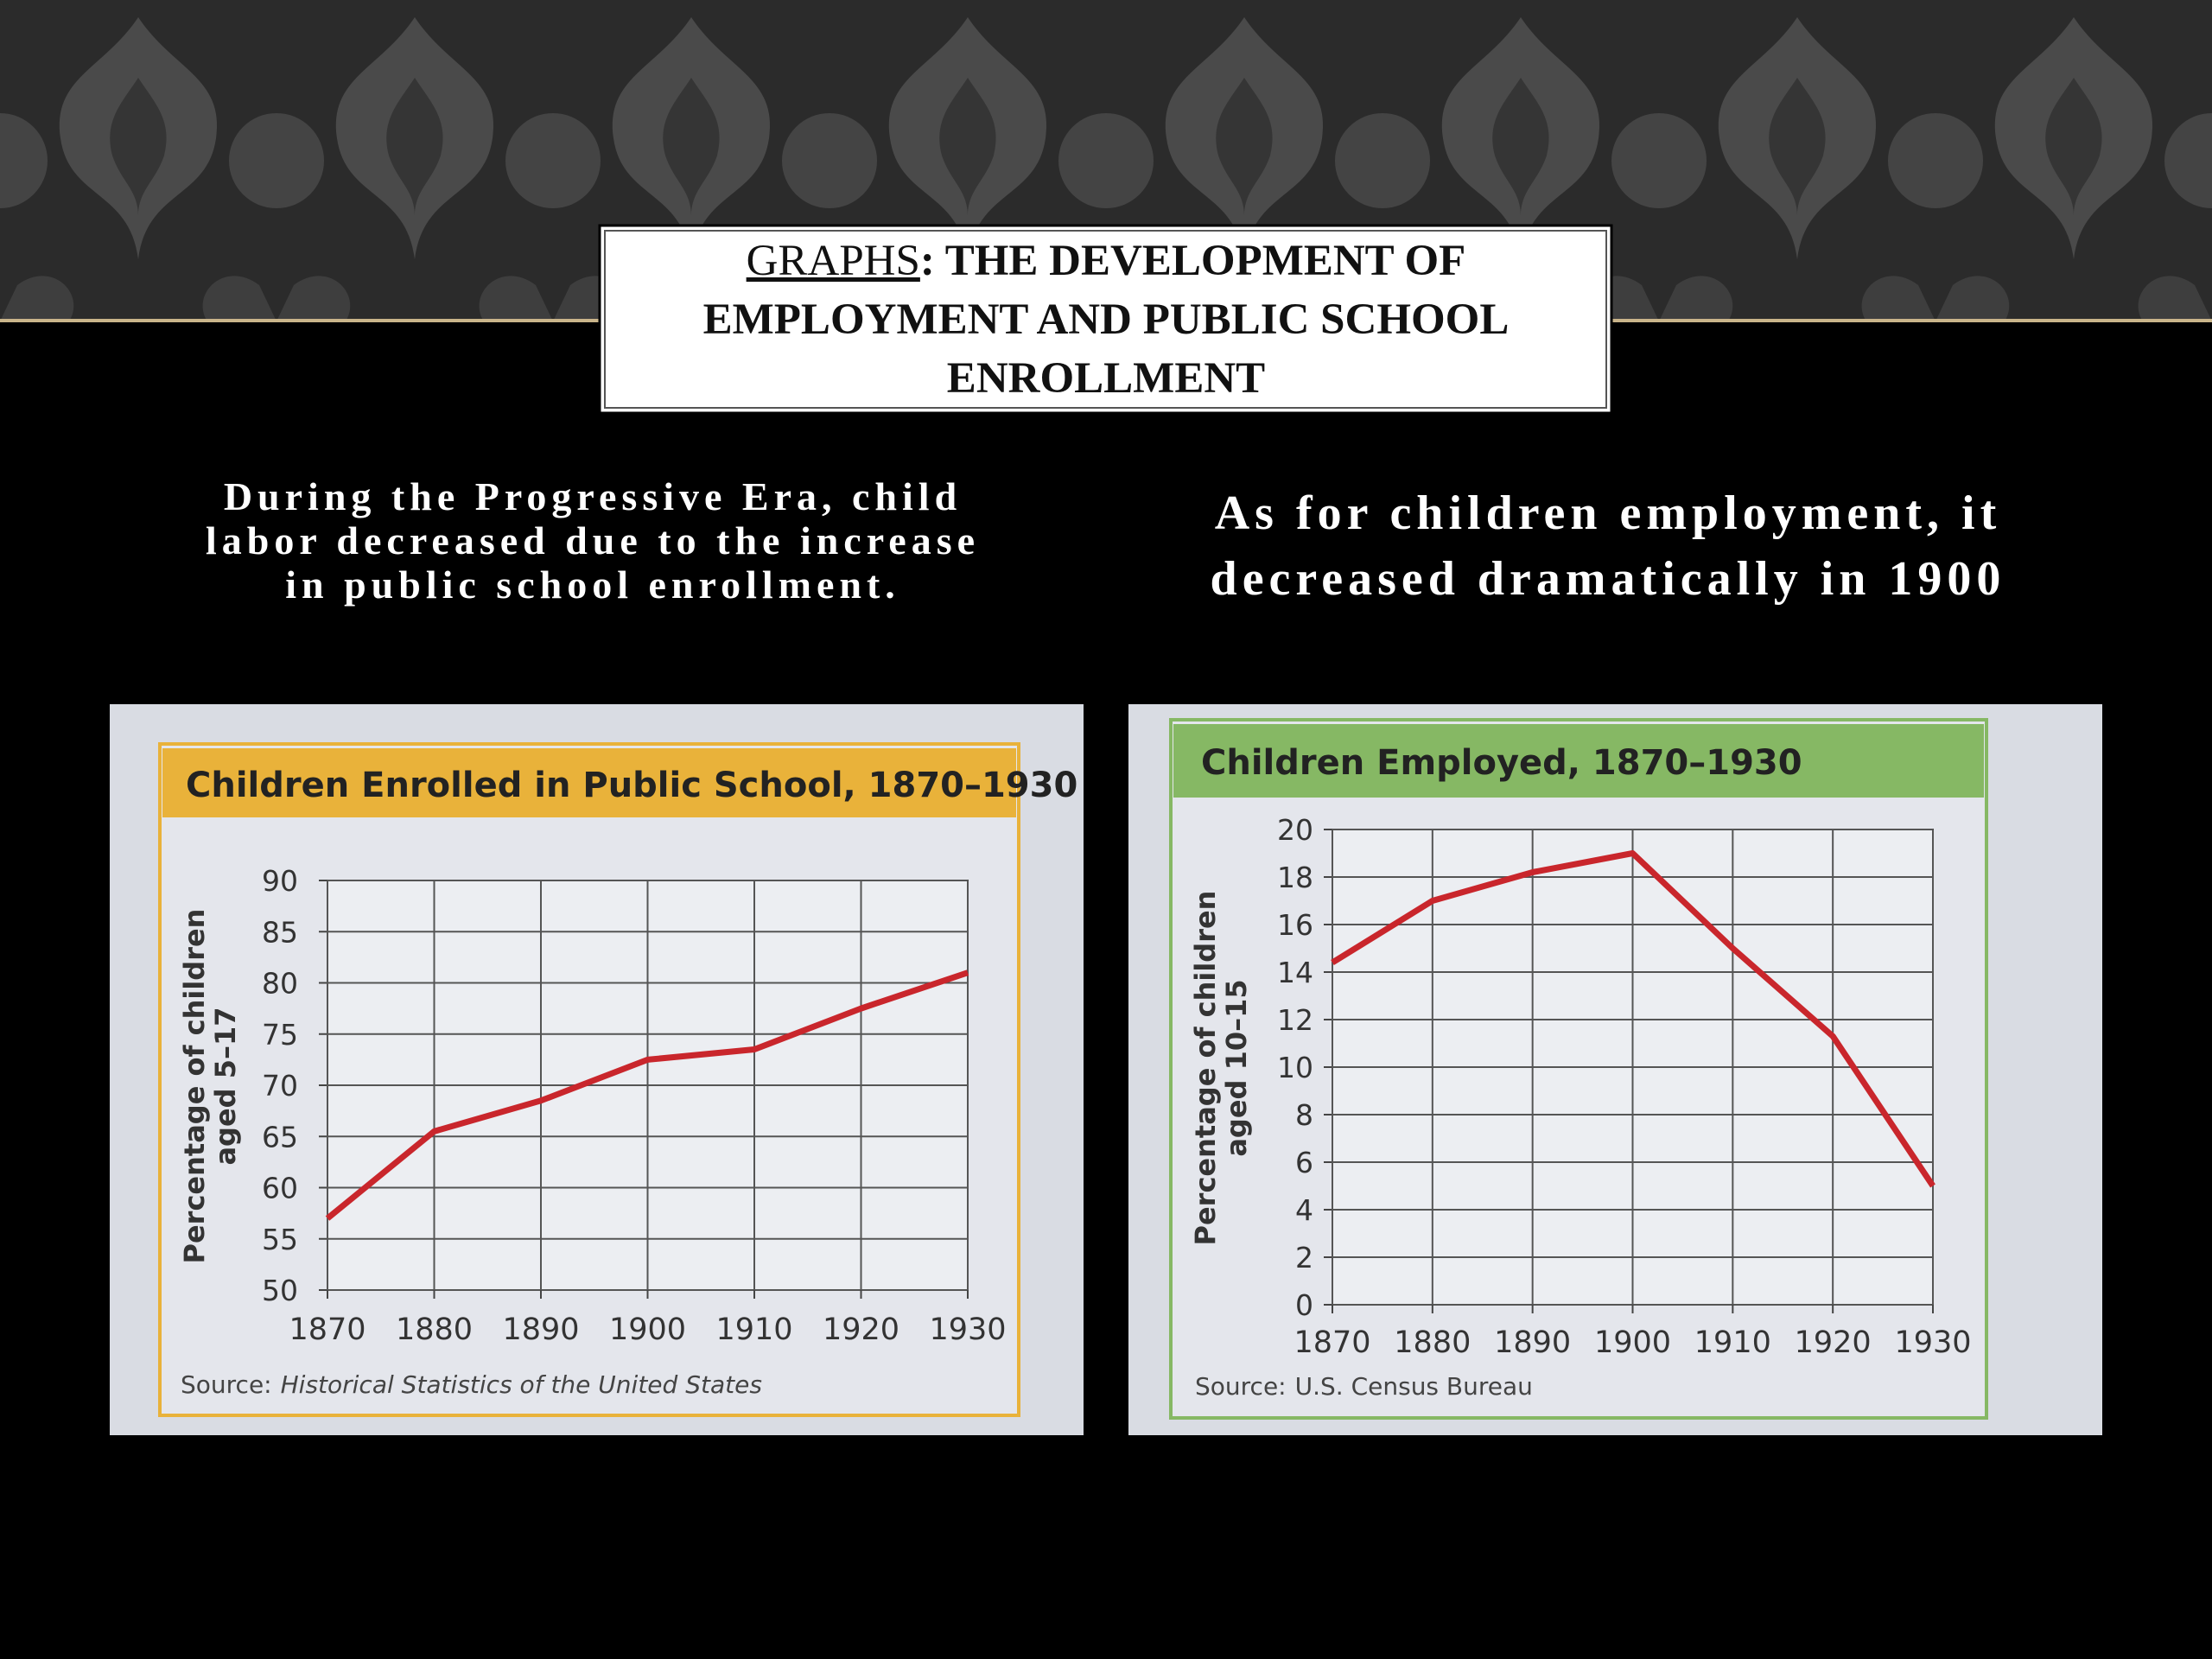  I want to click on y-tick-label: 75, so click(280, 1035).